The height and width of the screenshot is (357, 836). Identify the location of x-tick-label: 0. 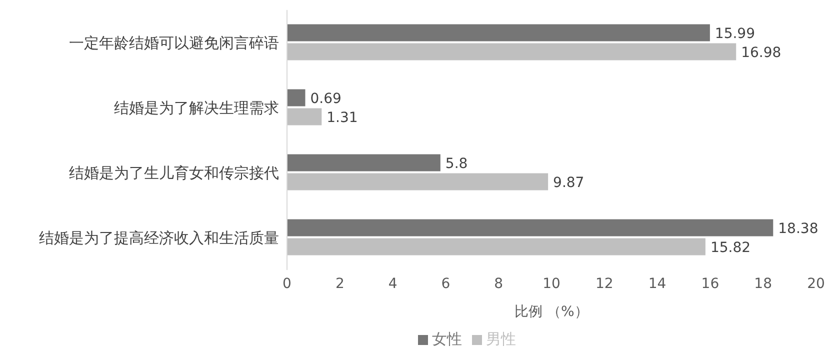
(287, 284).